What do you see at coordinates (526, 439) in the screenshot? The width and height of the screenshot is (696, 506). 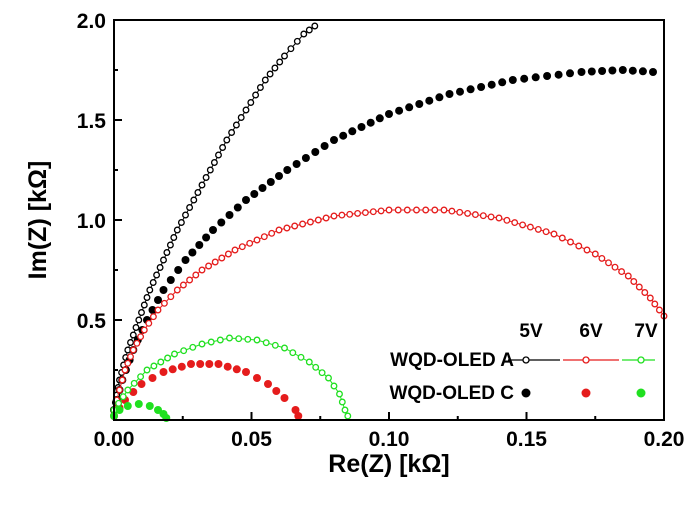 I see `x-tick-label: 0.15` at bounding box center [526, 439].